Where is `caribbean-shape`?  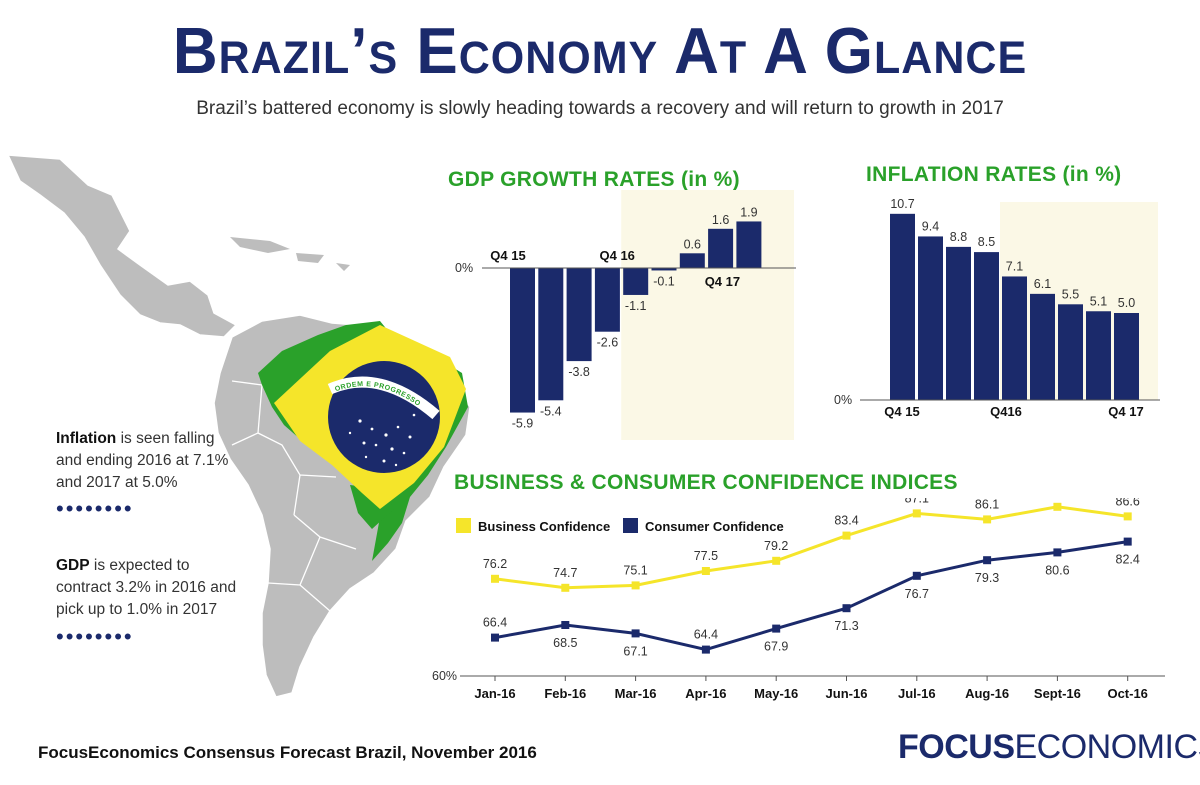
caribbean-shape is located at coordinates (290, 254).